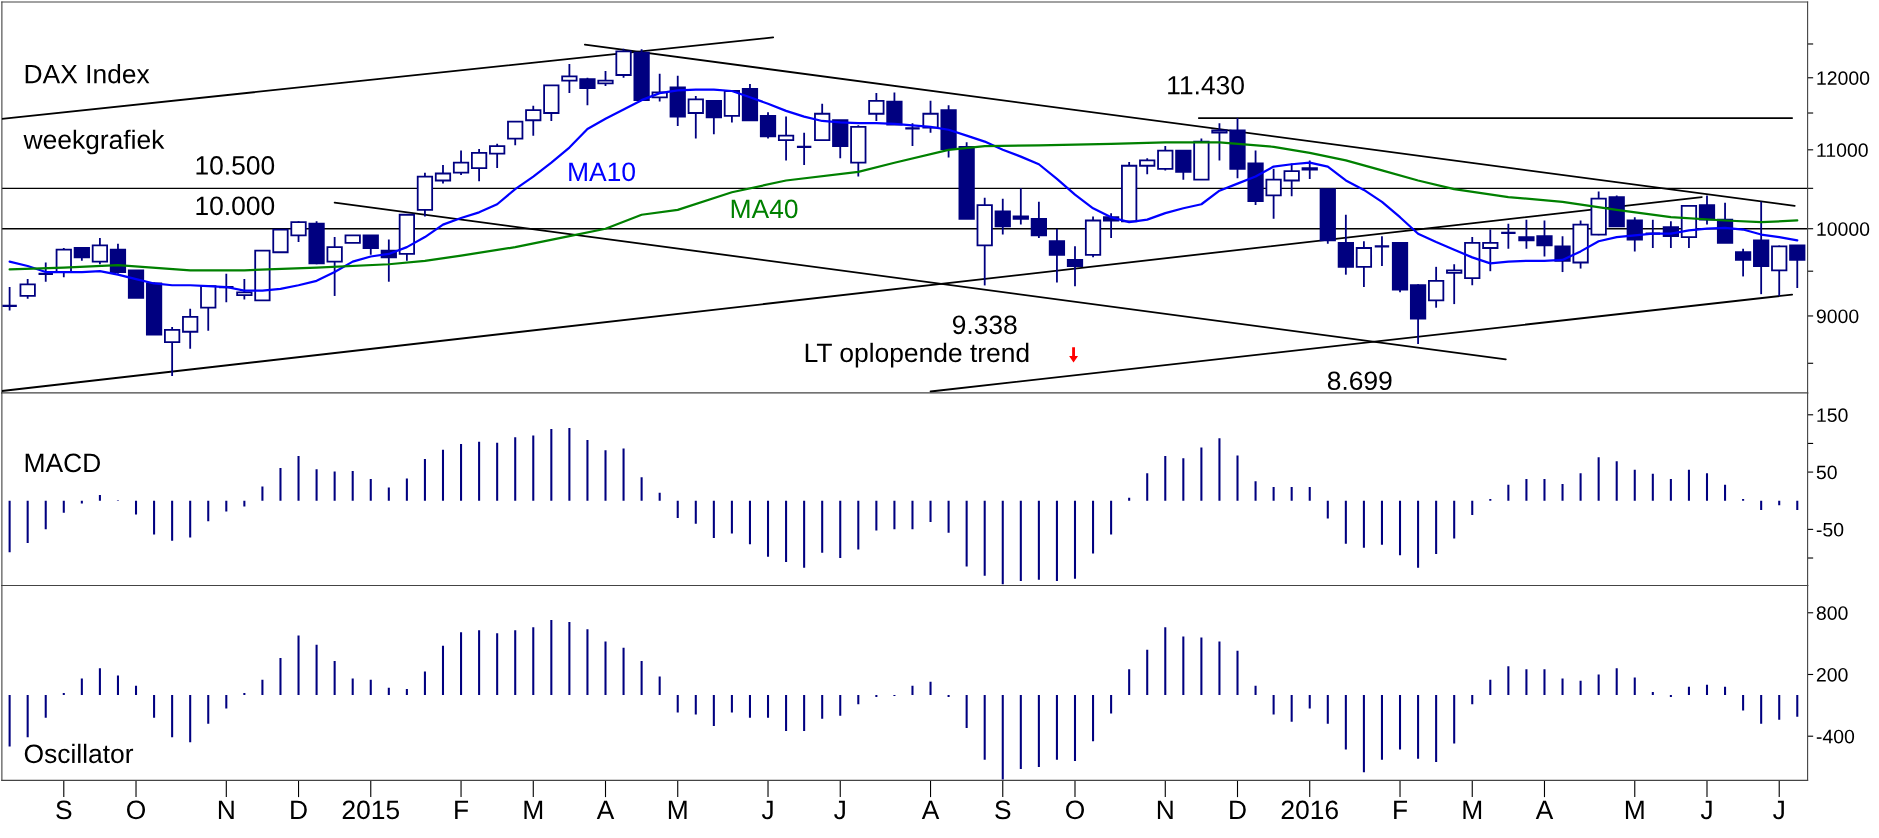  What do you see at coordinates (79, 753) in the screenshot?
I see `text: Oscillator` at bounding box center [79, 753].